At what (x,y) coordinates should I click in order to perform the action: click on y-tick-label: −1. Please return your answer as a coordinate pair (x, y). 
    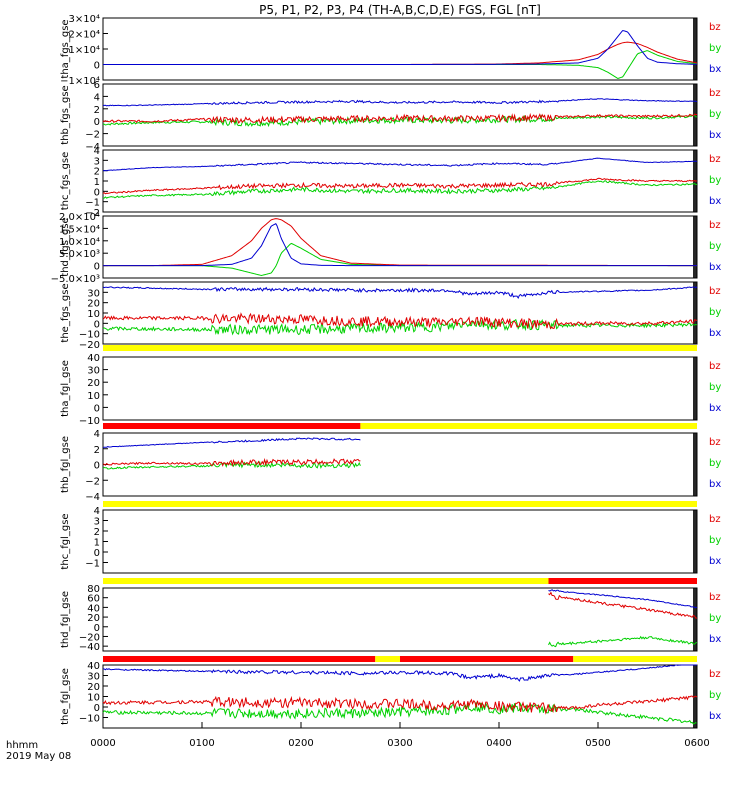
    Looking at the image, I should click on (92, 564).